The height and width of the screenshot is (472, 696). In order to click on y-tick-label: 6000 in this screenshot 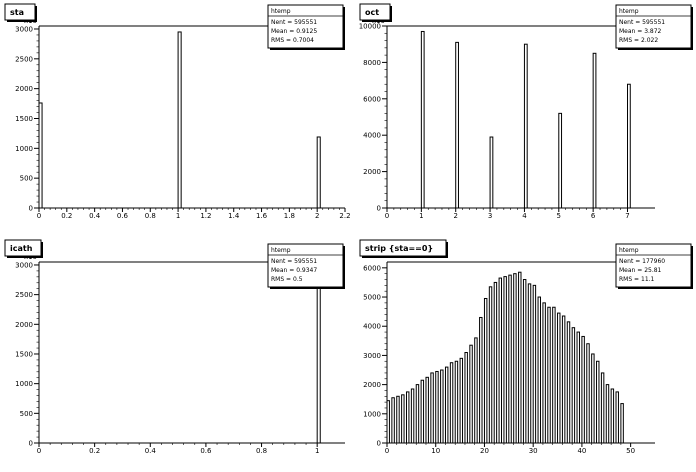, I will do `click(372, 268)`.